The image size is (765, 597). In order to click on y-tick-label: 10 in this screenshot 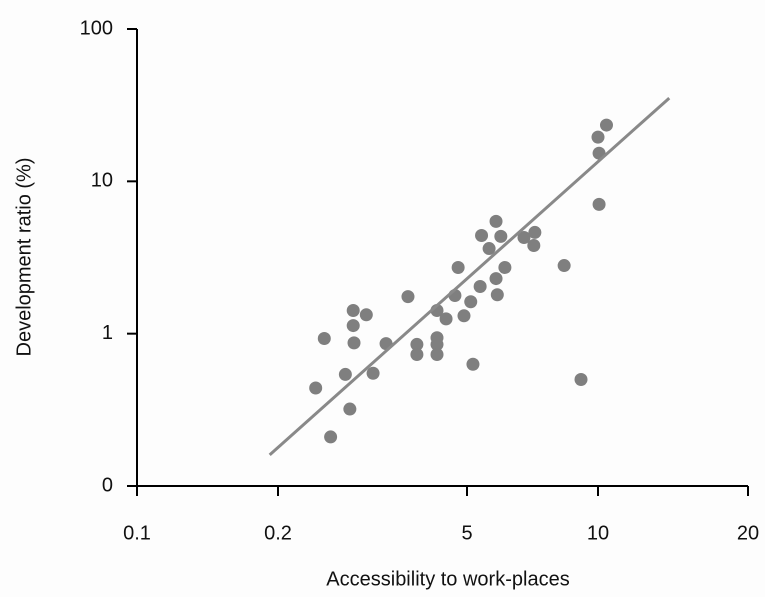, I will do `click(102, 181)`.